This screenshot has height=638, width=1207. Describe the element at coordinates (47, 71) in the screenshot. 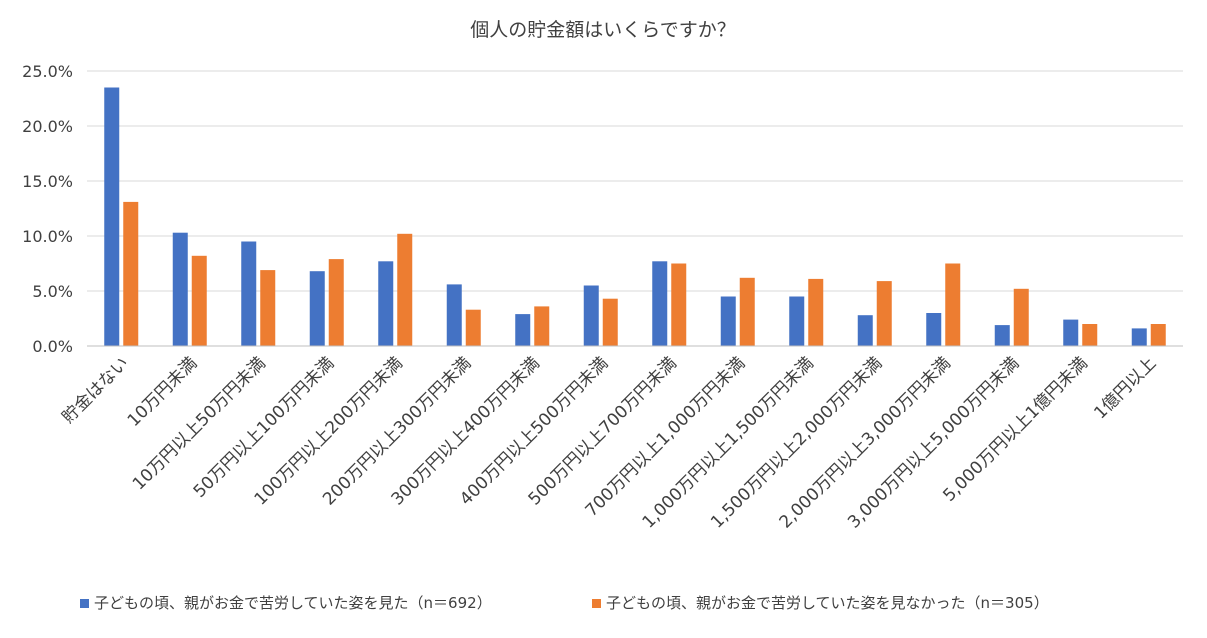

I see `y-tick-label: 25.0%` at that location.